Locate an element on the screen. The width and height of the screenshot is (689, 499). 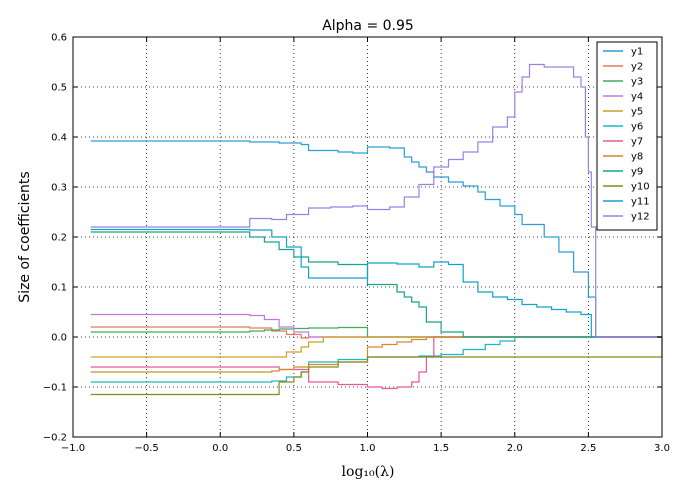
legend-label-y3: y3 is located at coordinates (637, 82).